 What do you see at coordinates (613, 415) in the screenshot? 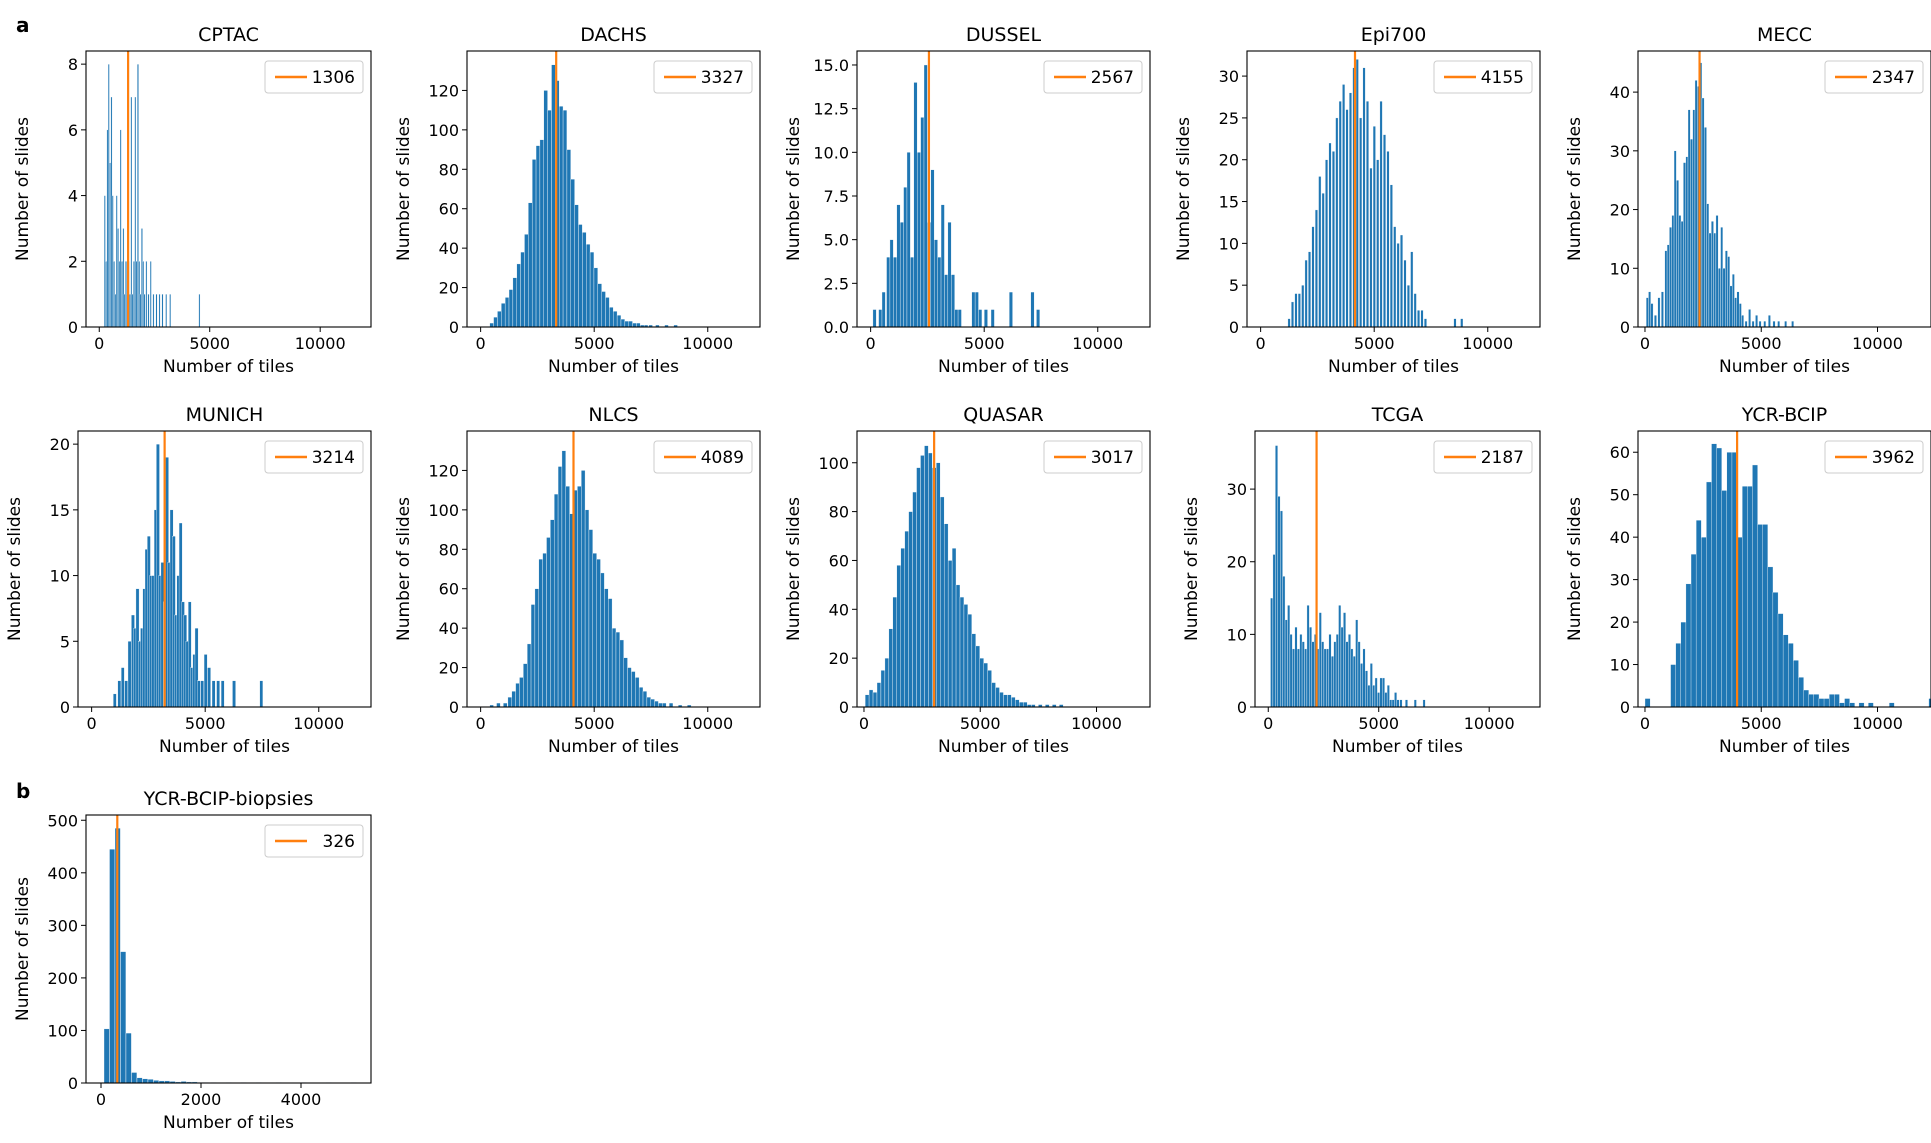
I see `chart-title: NLCS` at bounding box center [613, 415].